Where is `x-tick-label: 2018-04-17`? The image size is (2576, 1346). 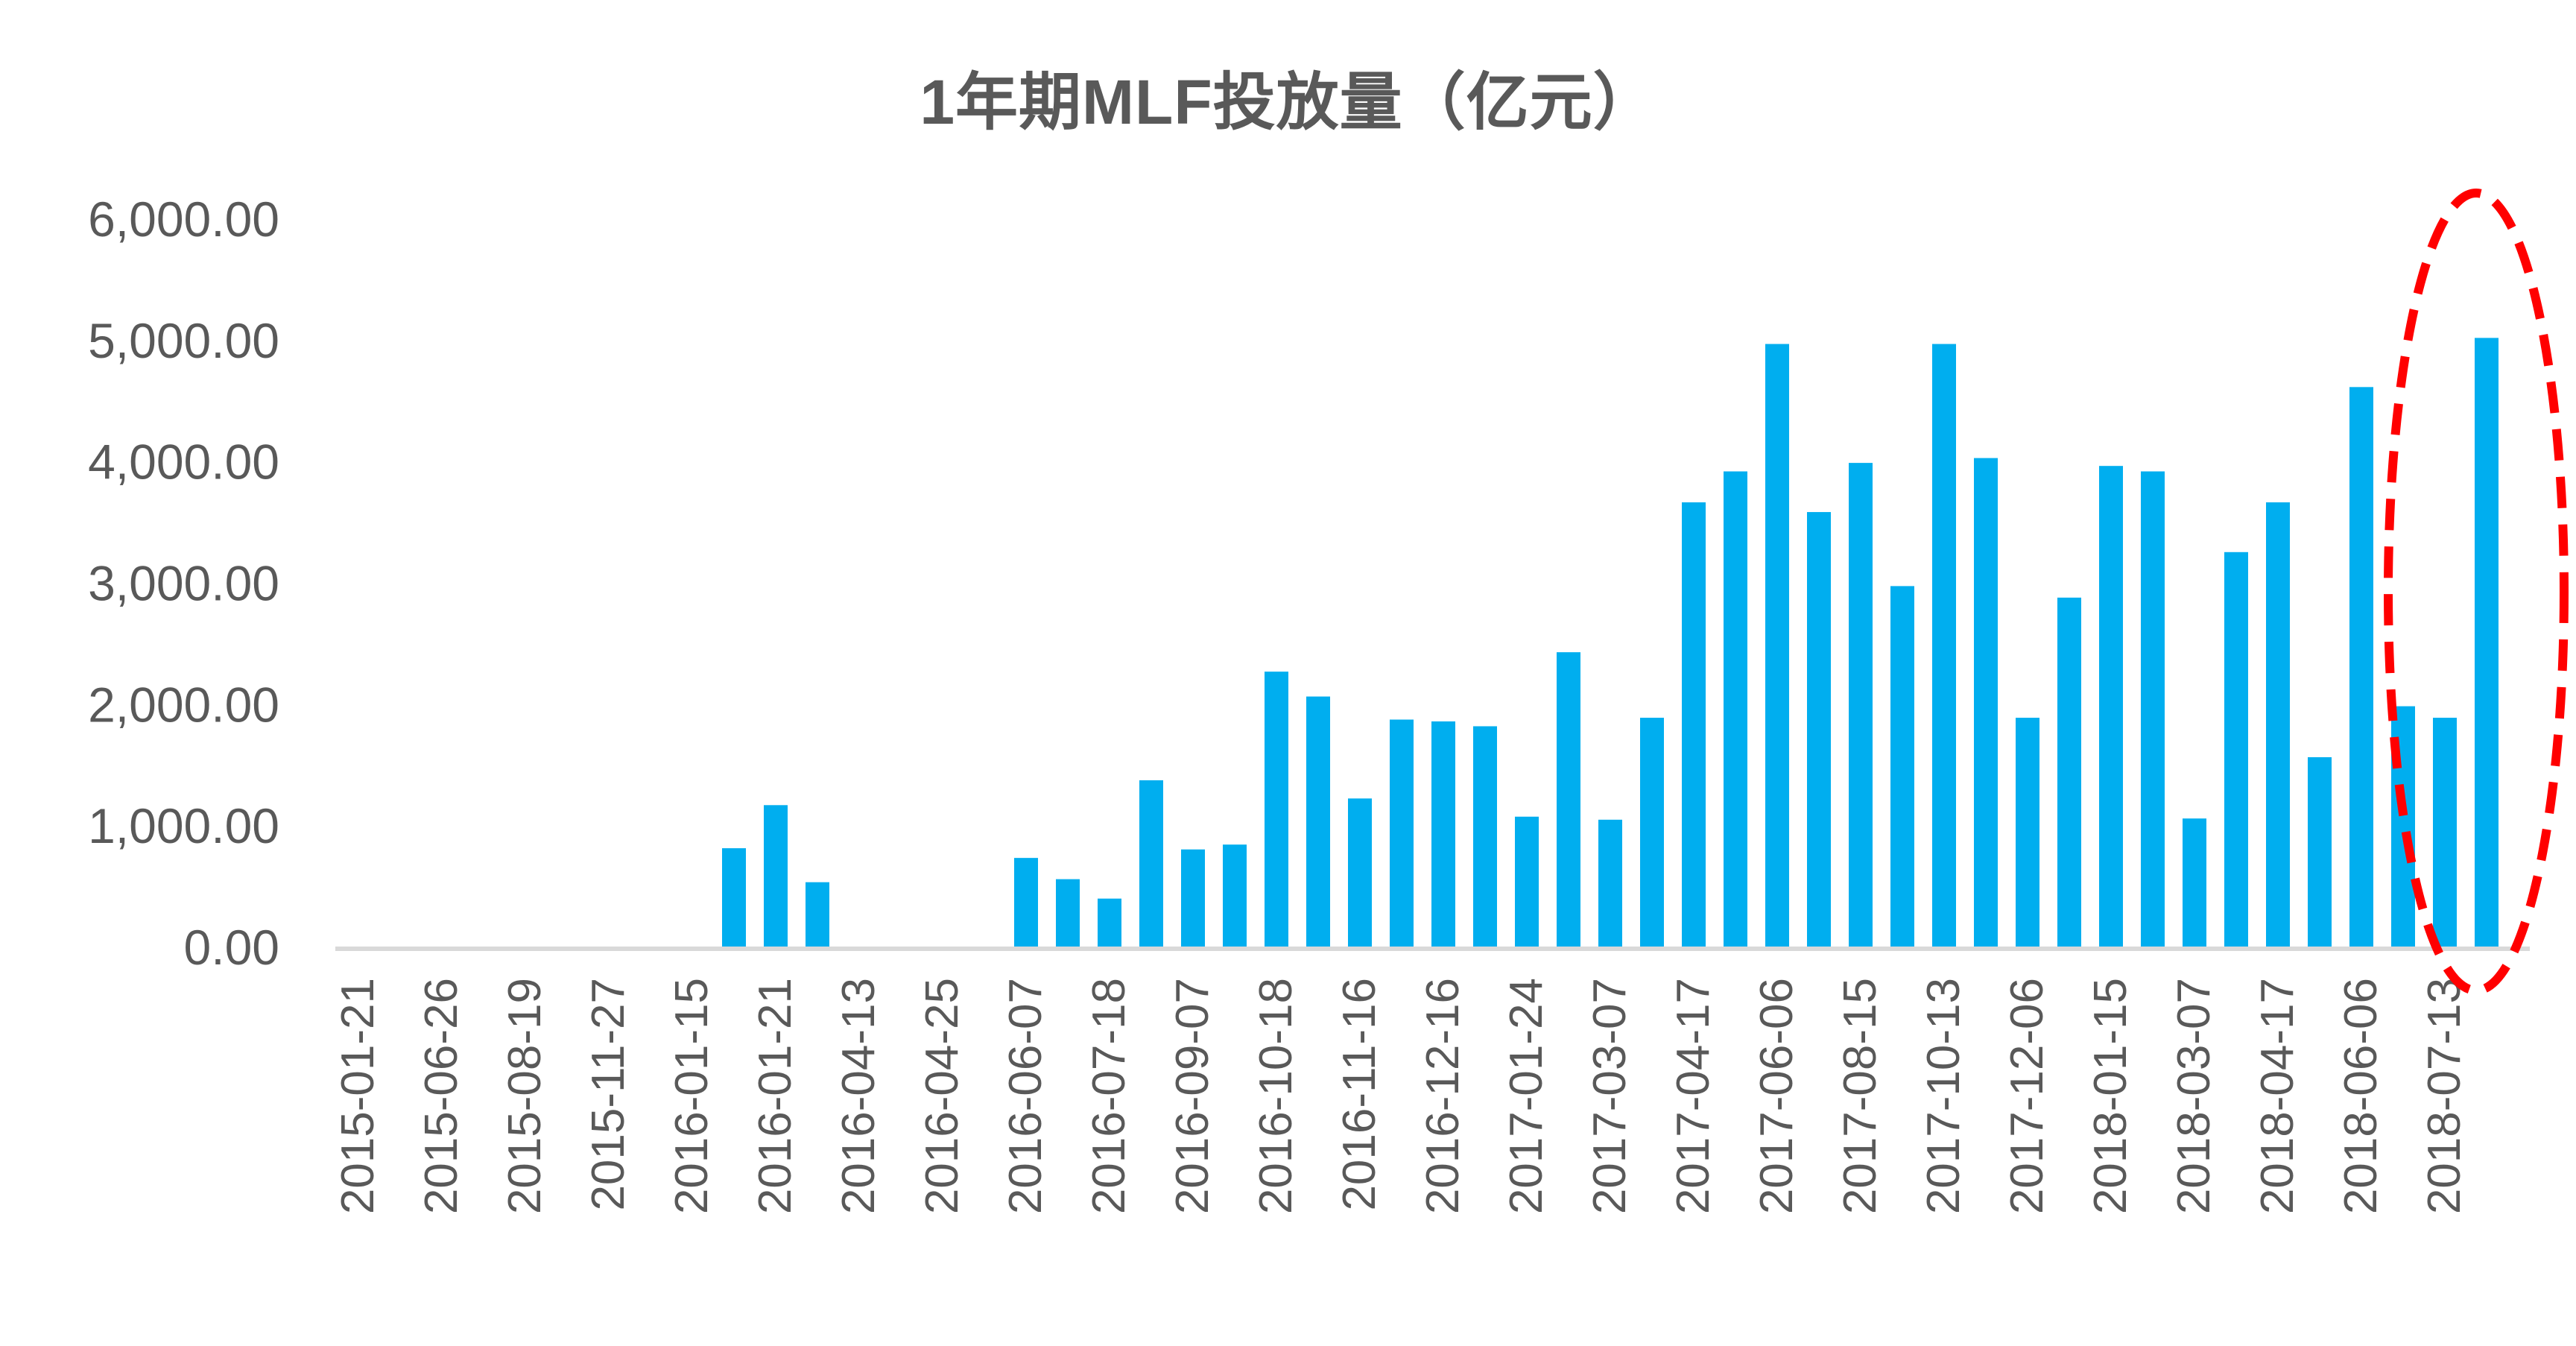
x-tick-label: 2018-04-17 is located at coordinates (2277, 1096).